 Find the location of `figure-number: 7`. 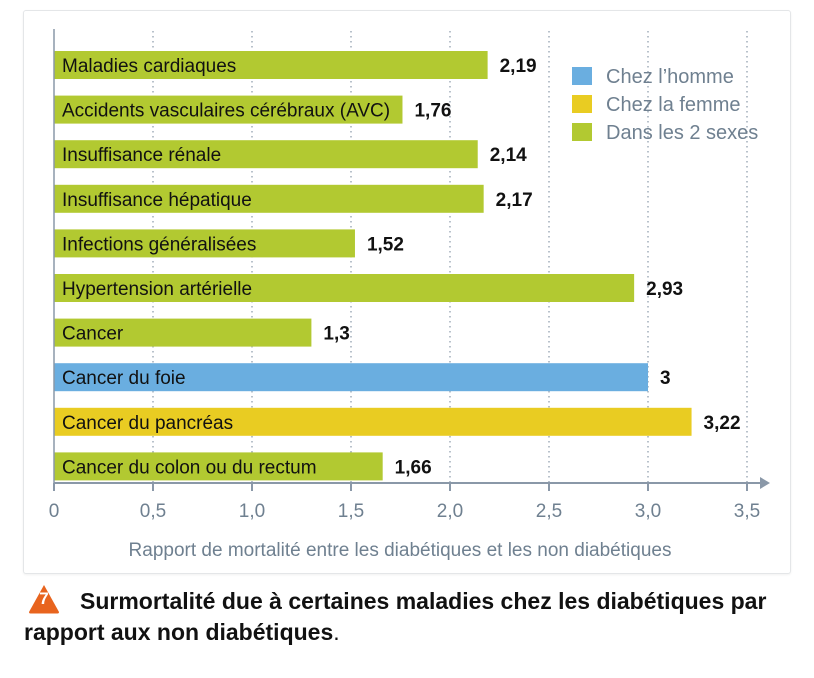

figure-number: 7 is located at coordinates (44, 598).